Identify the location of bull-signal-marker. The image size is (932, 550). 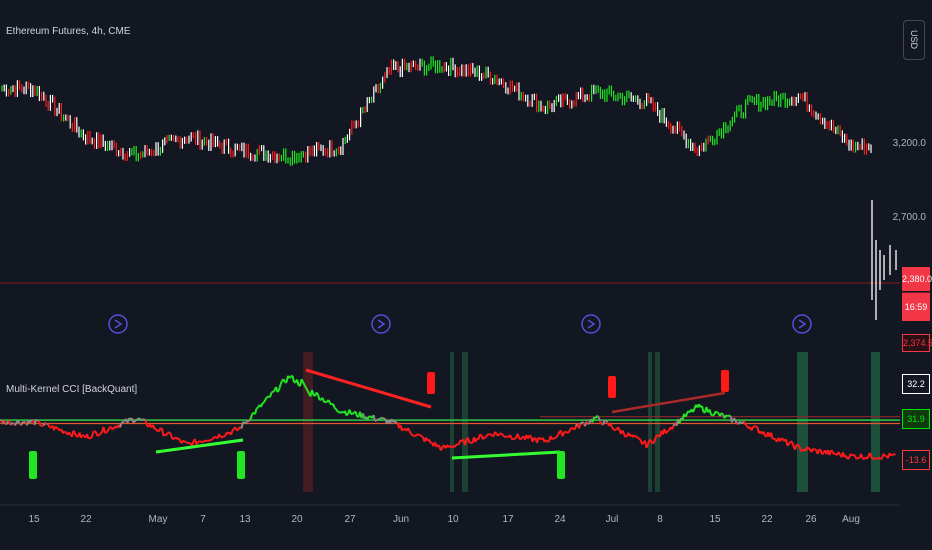
(33, 465).